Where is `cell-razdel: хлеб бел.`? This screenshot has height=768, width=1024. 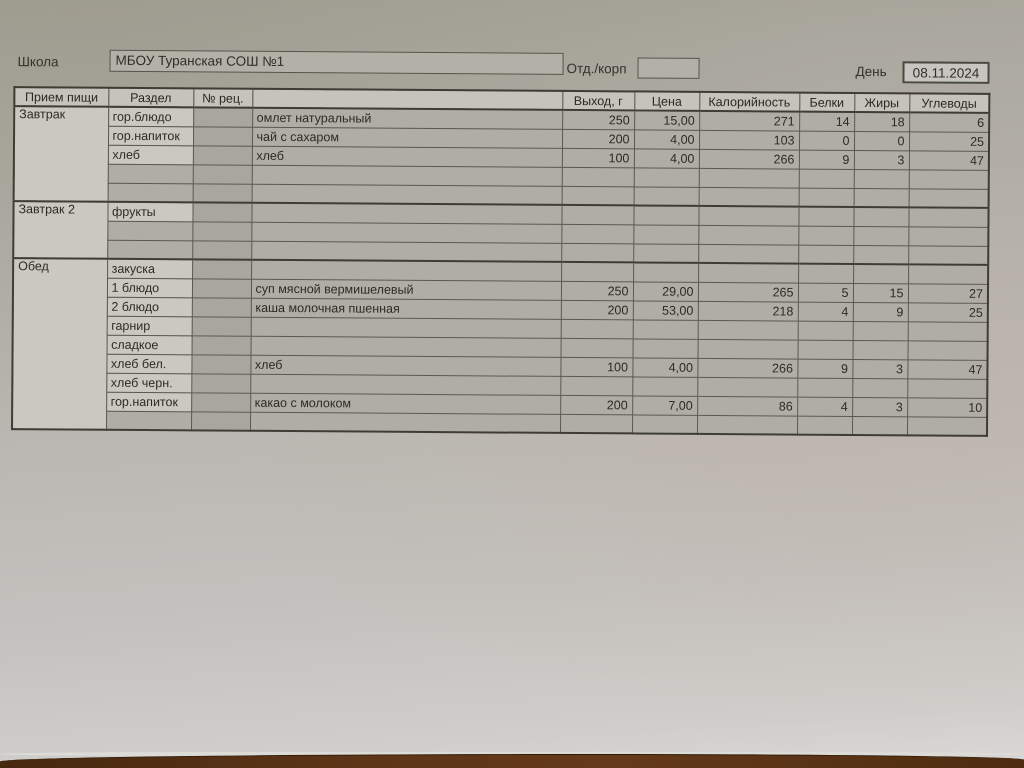
cell-razdel: хлеб бел. is located at coordinates (149, 363).